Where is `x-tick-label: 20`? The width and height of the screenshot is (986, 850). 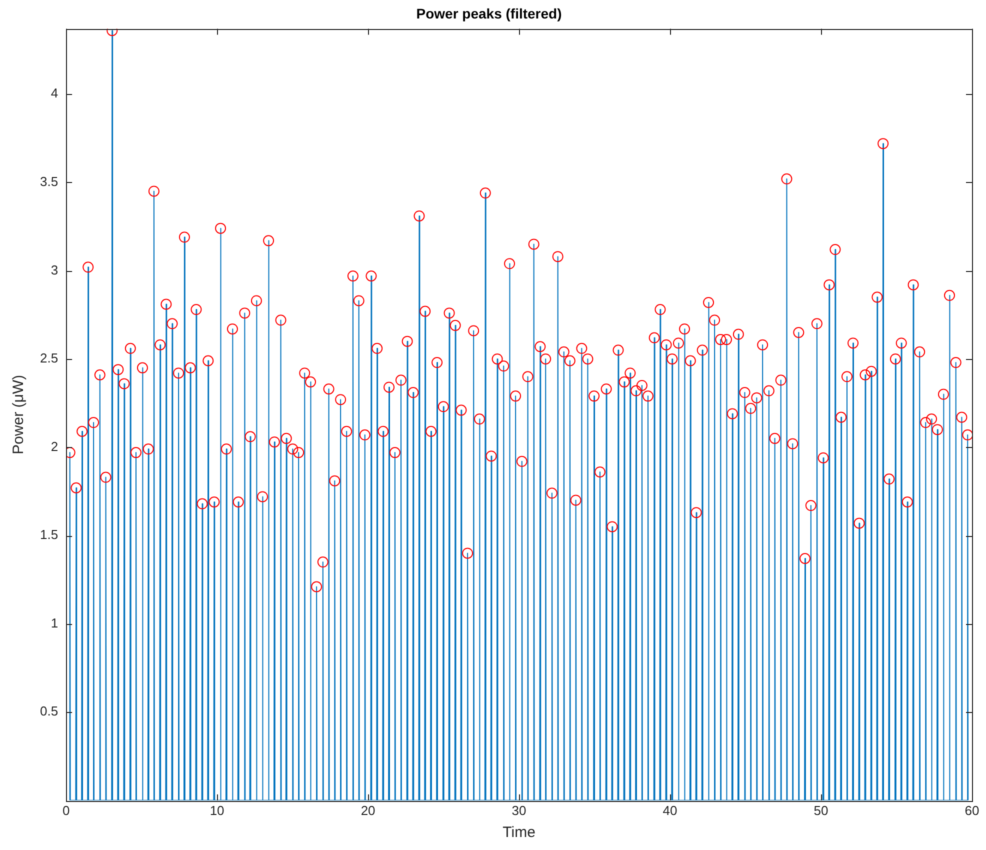
x-tick-label: 20 is located at coordinates (368, 810).